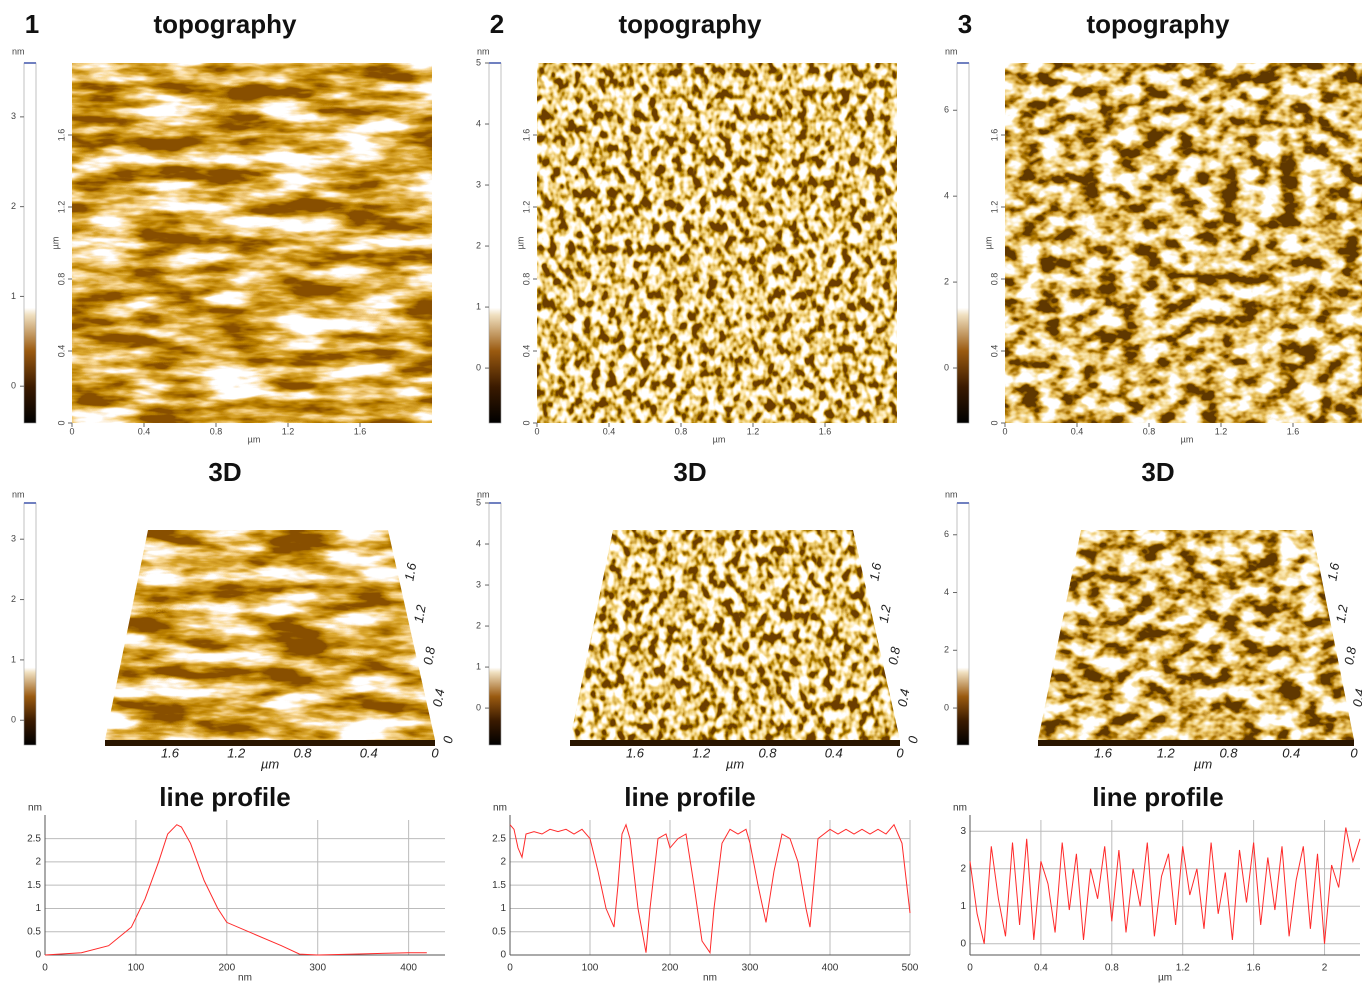  I want to click on y-tick-label: 3, so click(963, 831).